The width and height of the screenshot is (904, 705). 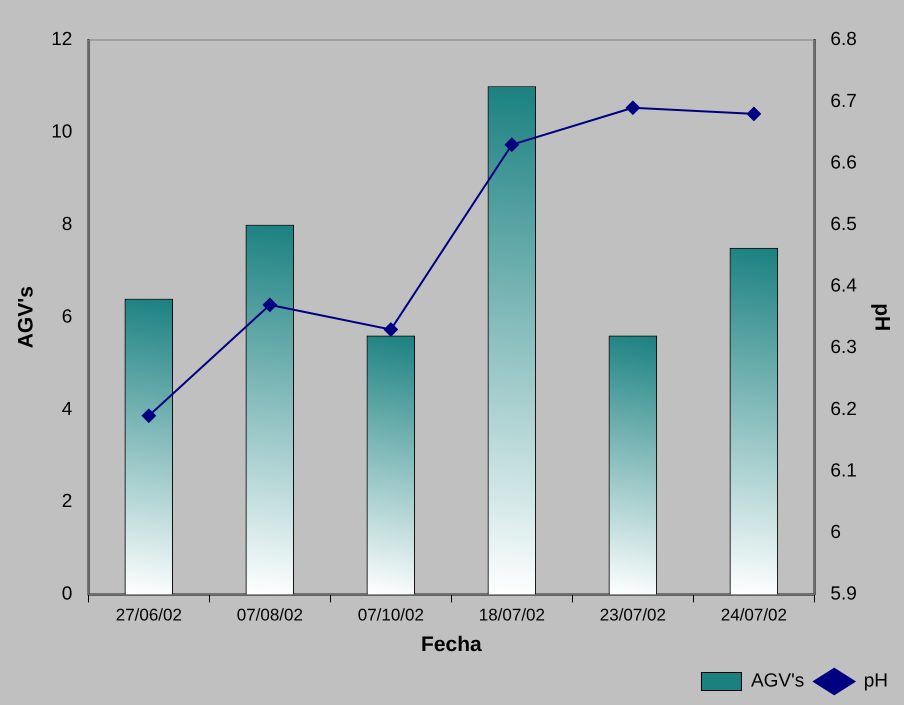 I want to click on x-tick-label: 18/07/02, so click(x=511, y=614).